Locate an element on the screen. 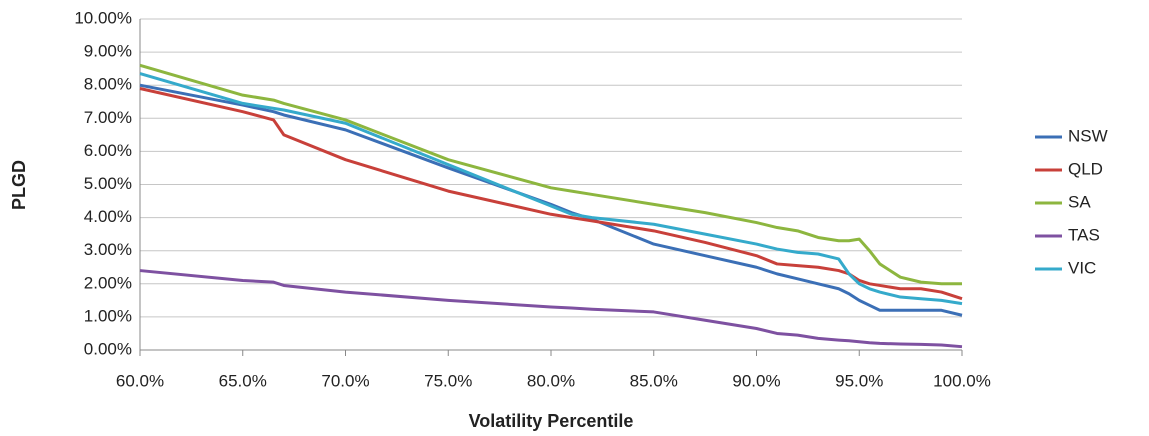 The image size is (1149, 436). x-tick-label: 70.0% is located at coordinates (345, 380).